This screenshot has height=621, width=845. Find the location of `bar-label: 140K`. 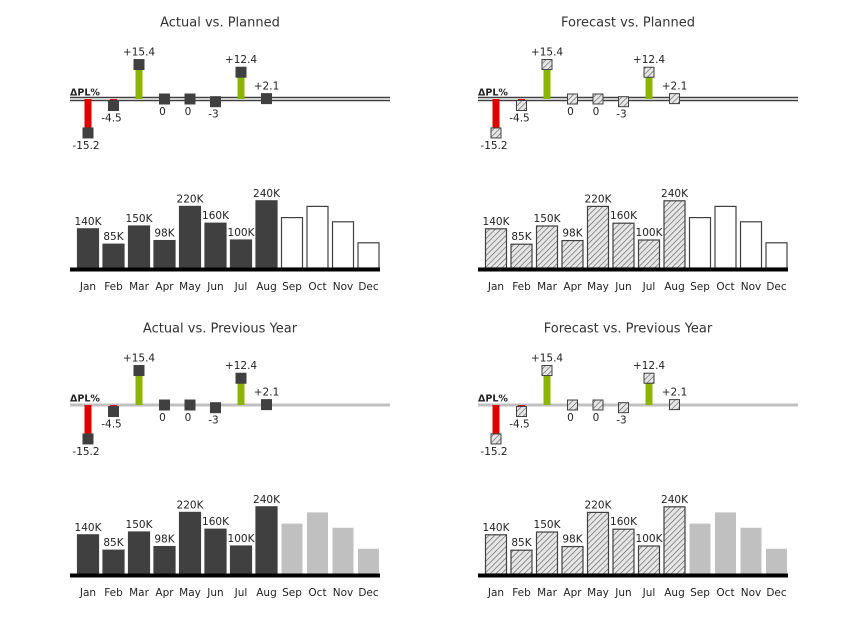

bar-label: 140K is located at coordinates (497, 222).